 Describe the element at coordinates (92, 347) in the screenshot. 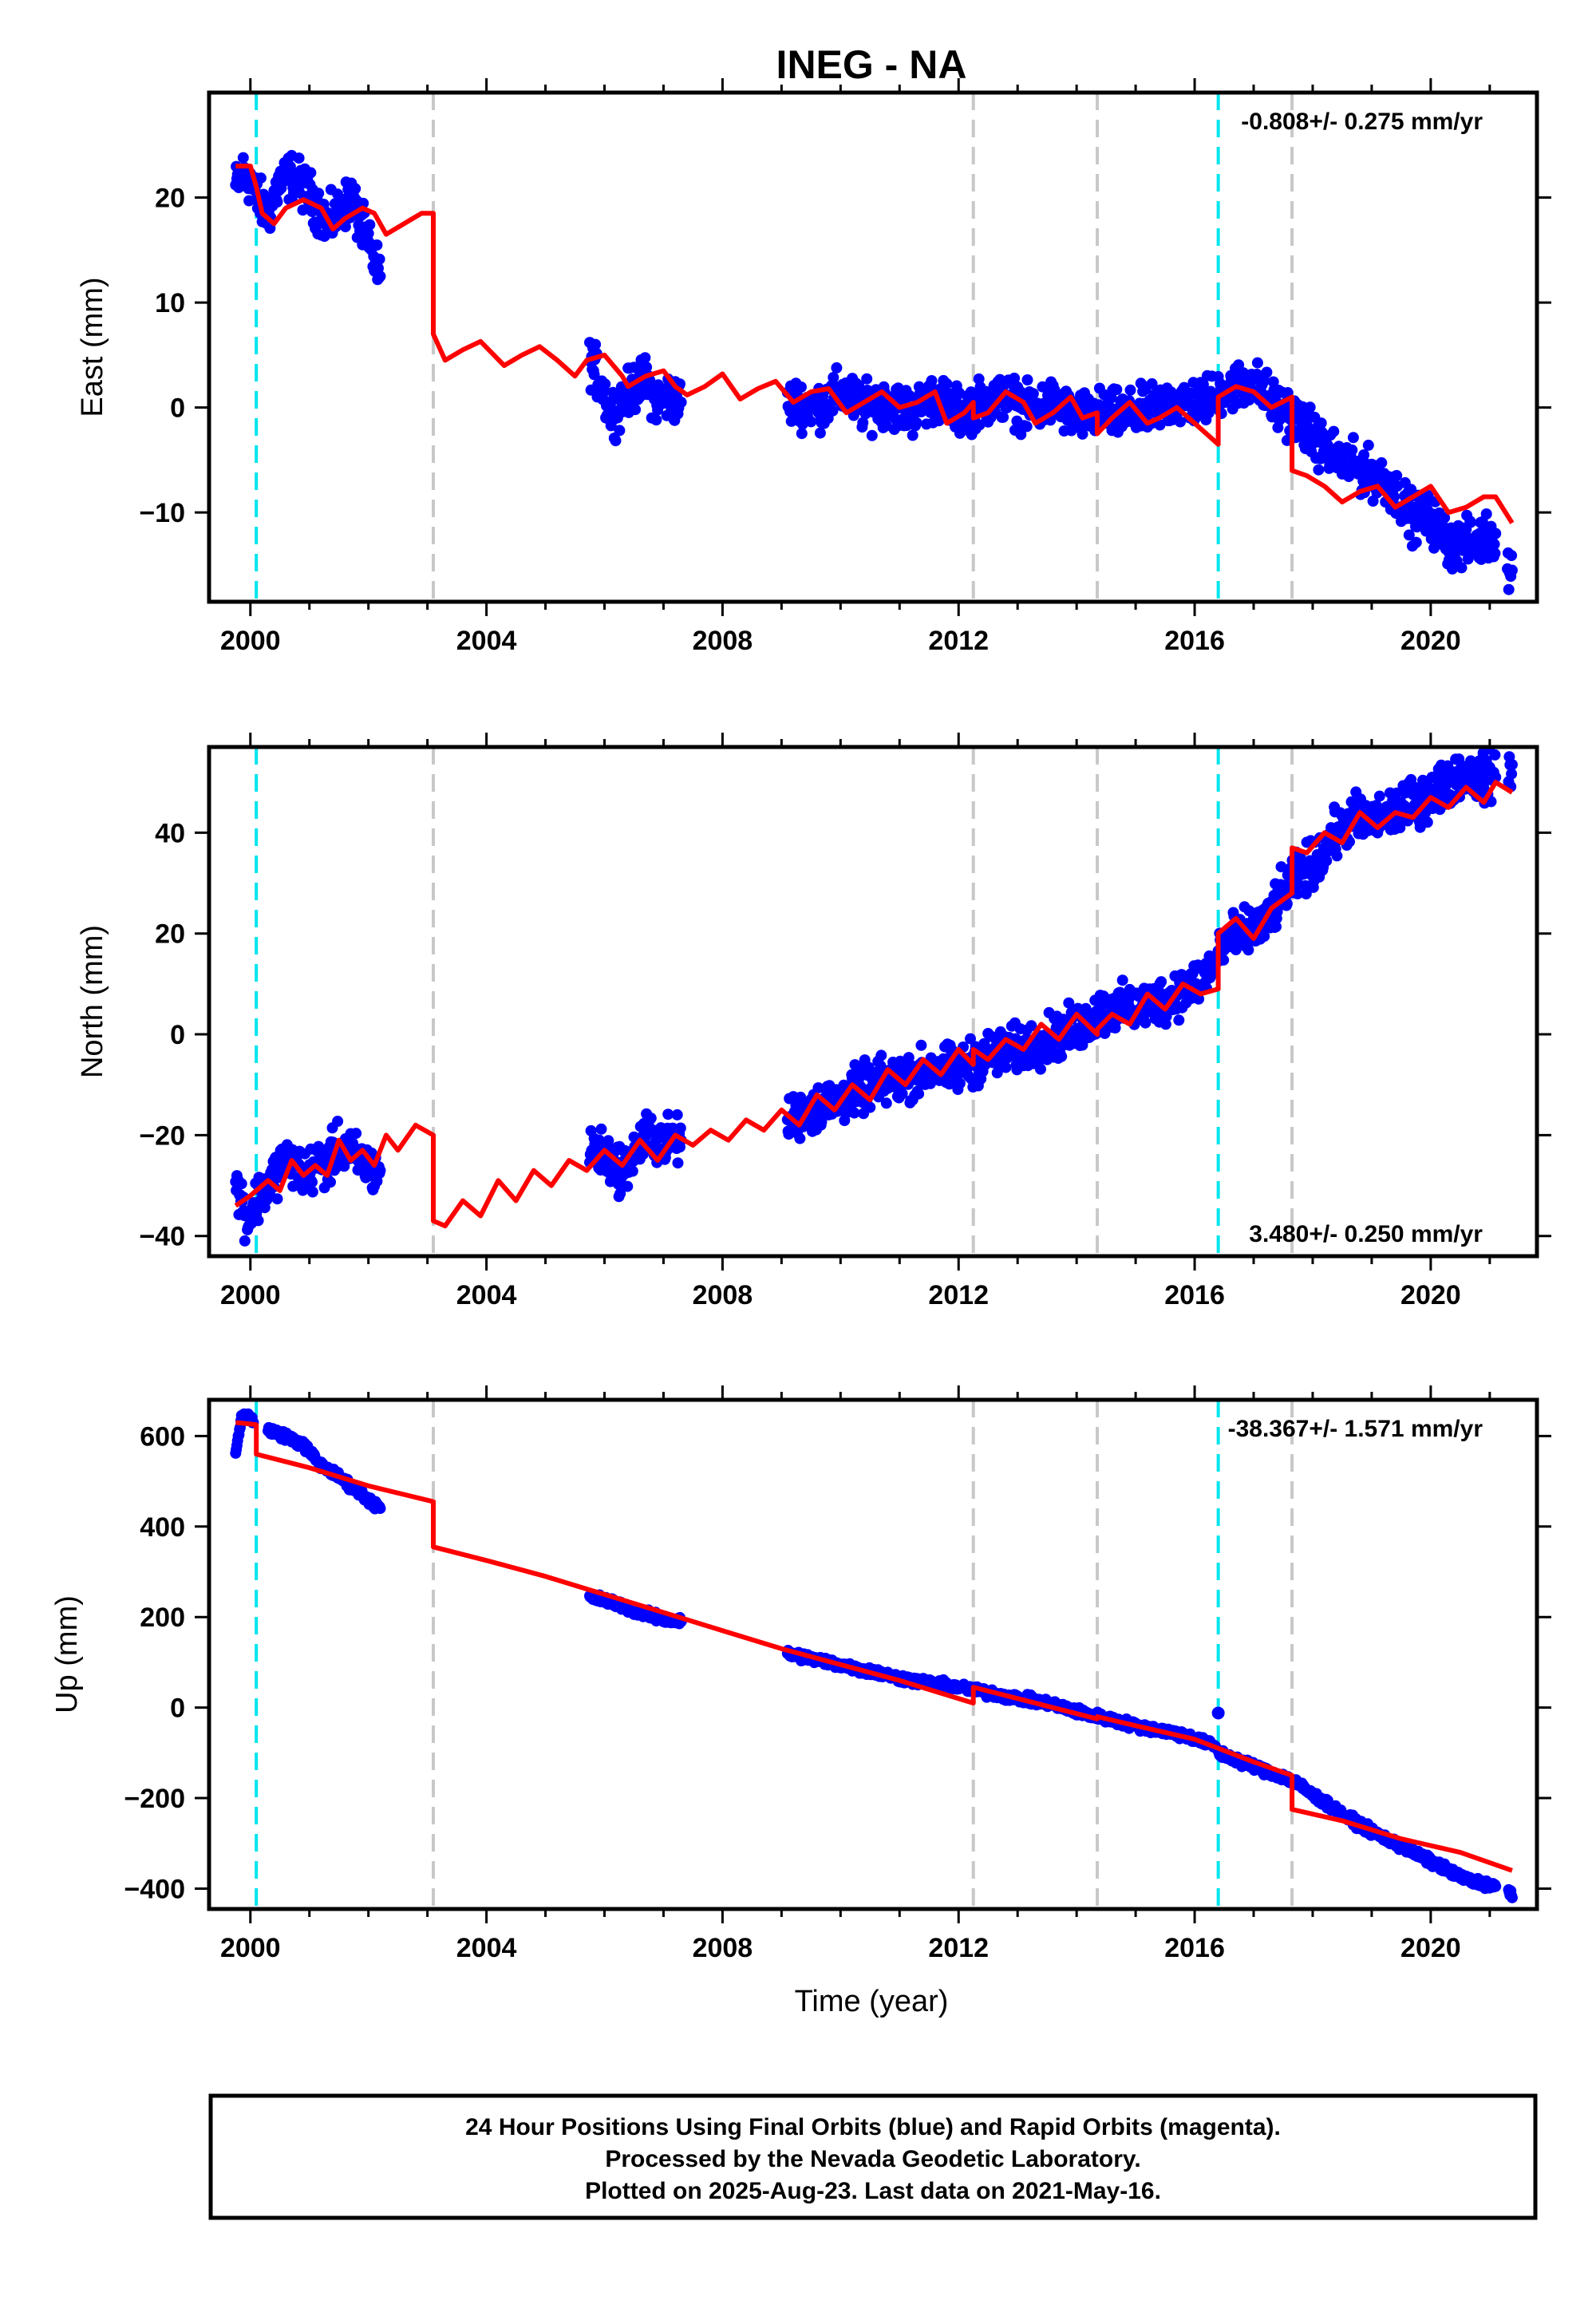

I see `y-axis-title: East (mm)` at that location.